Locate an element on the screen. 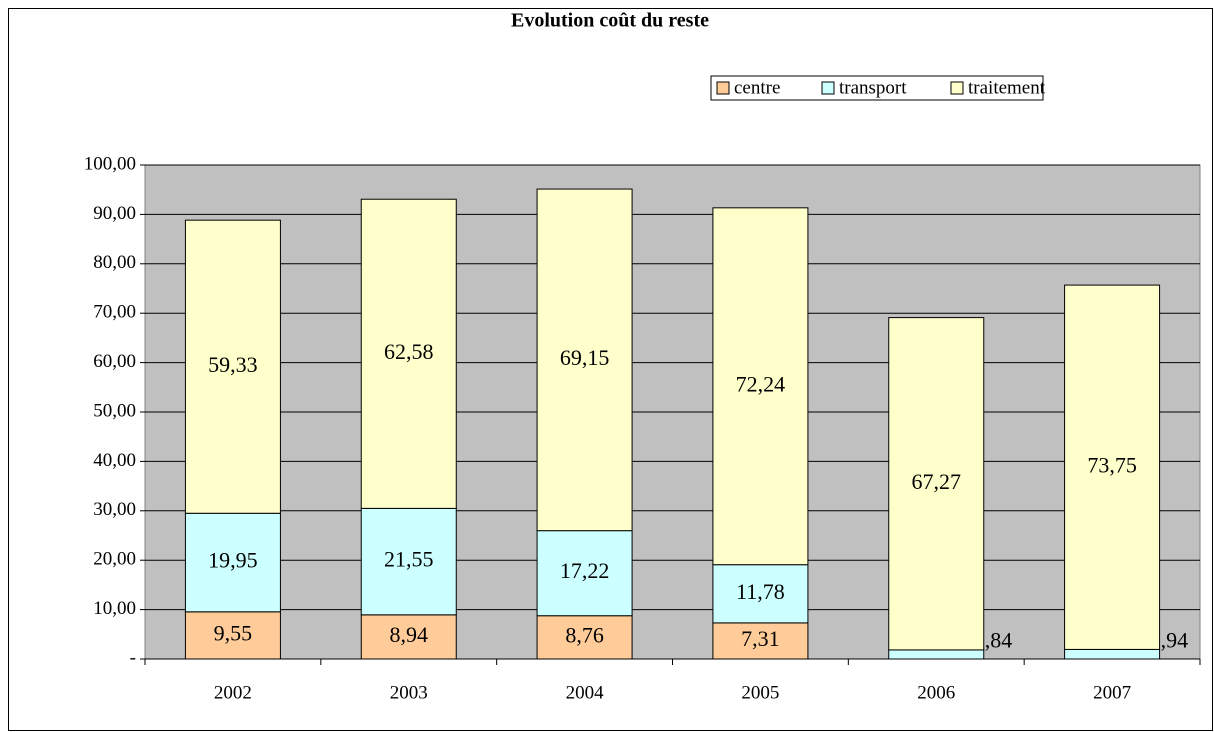  value-label: 17,22 is located at coordinates (585, 570).